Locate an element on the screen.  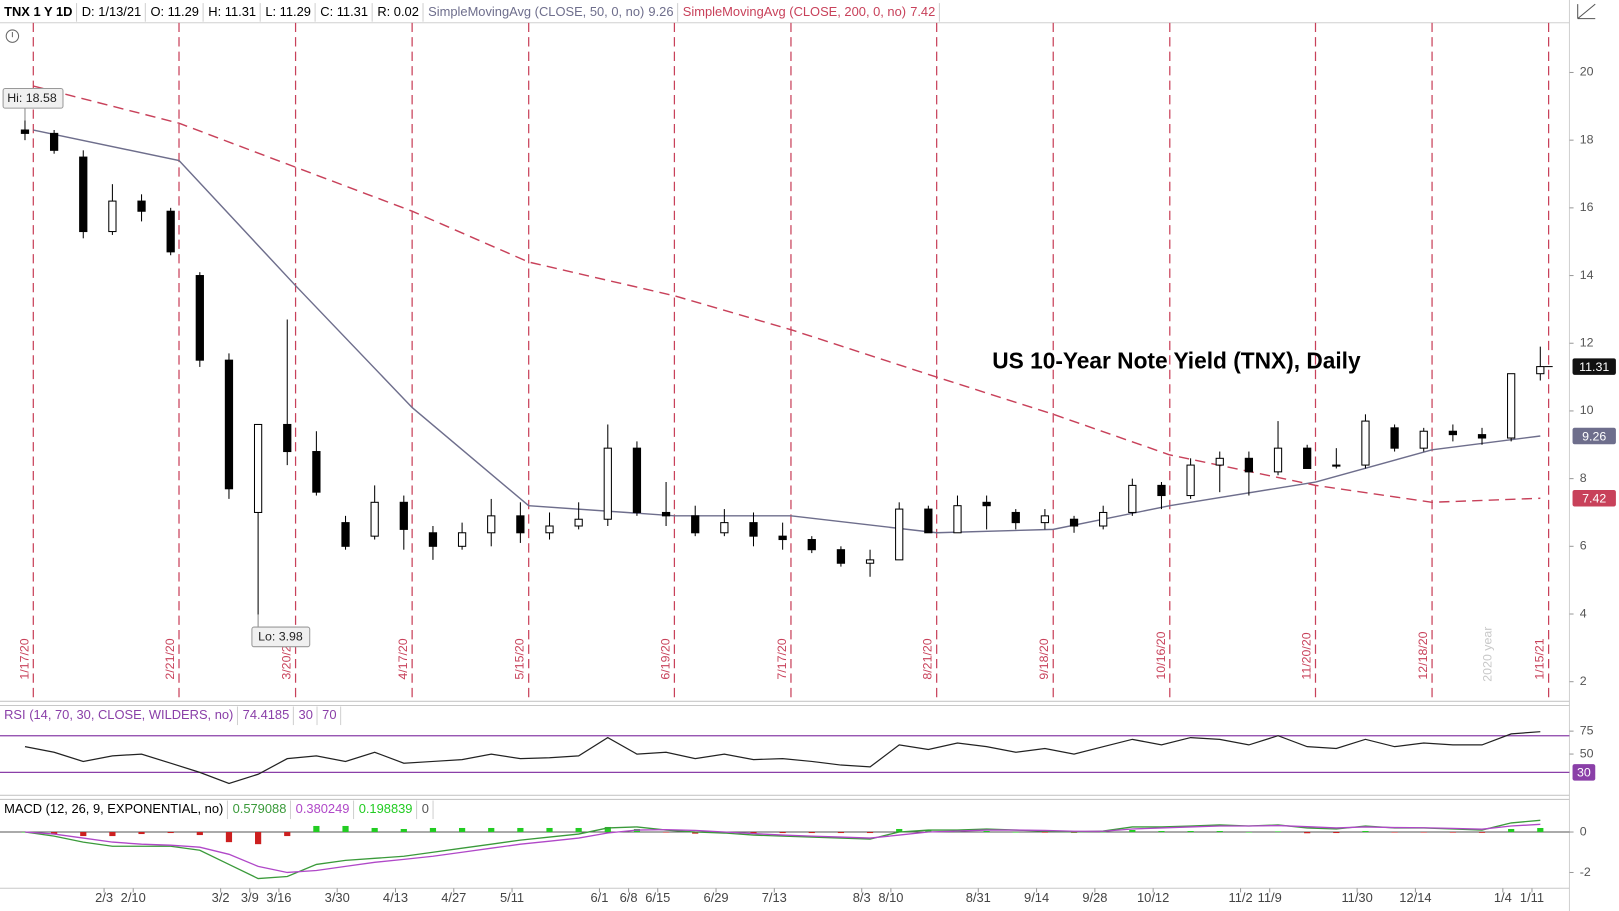
y-tick-label: 14 is located at coordinates (1587, 275).